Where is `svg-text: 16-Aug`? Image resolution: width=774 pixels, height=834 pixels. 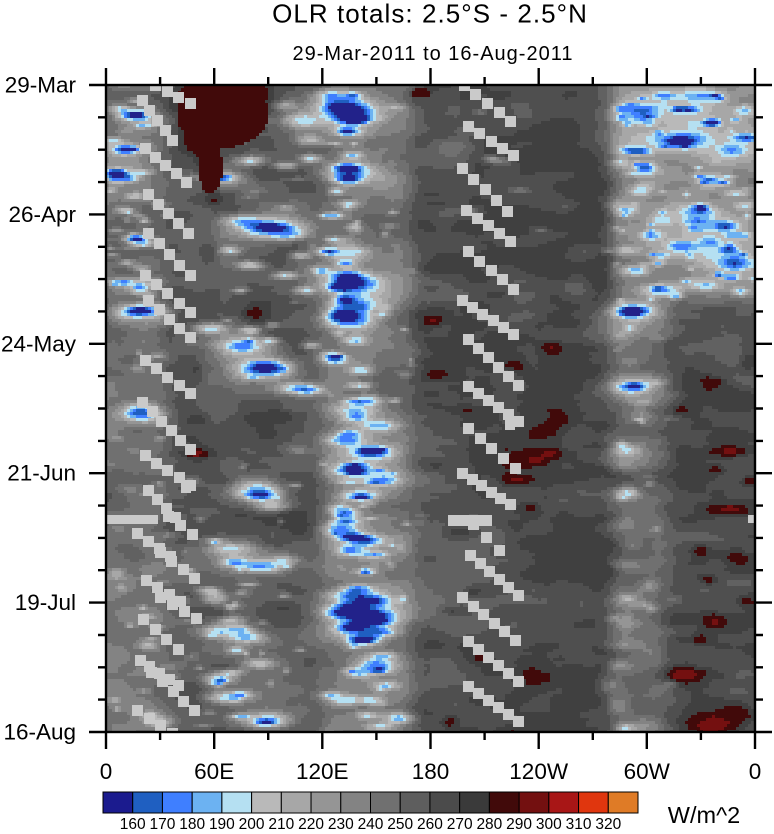
svg-text: 16-Aug is located at coordinates (39, 732).